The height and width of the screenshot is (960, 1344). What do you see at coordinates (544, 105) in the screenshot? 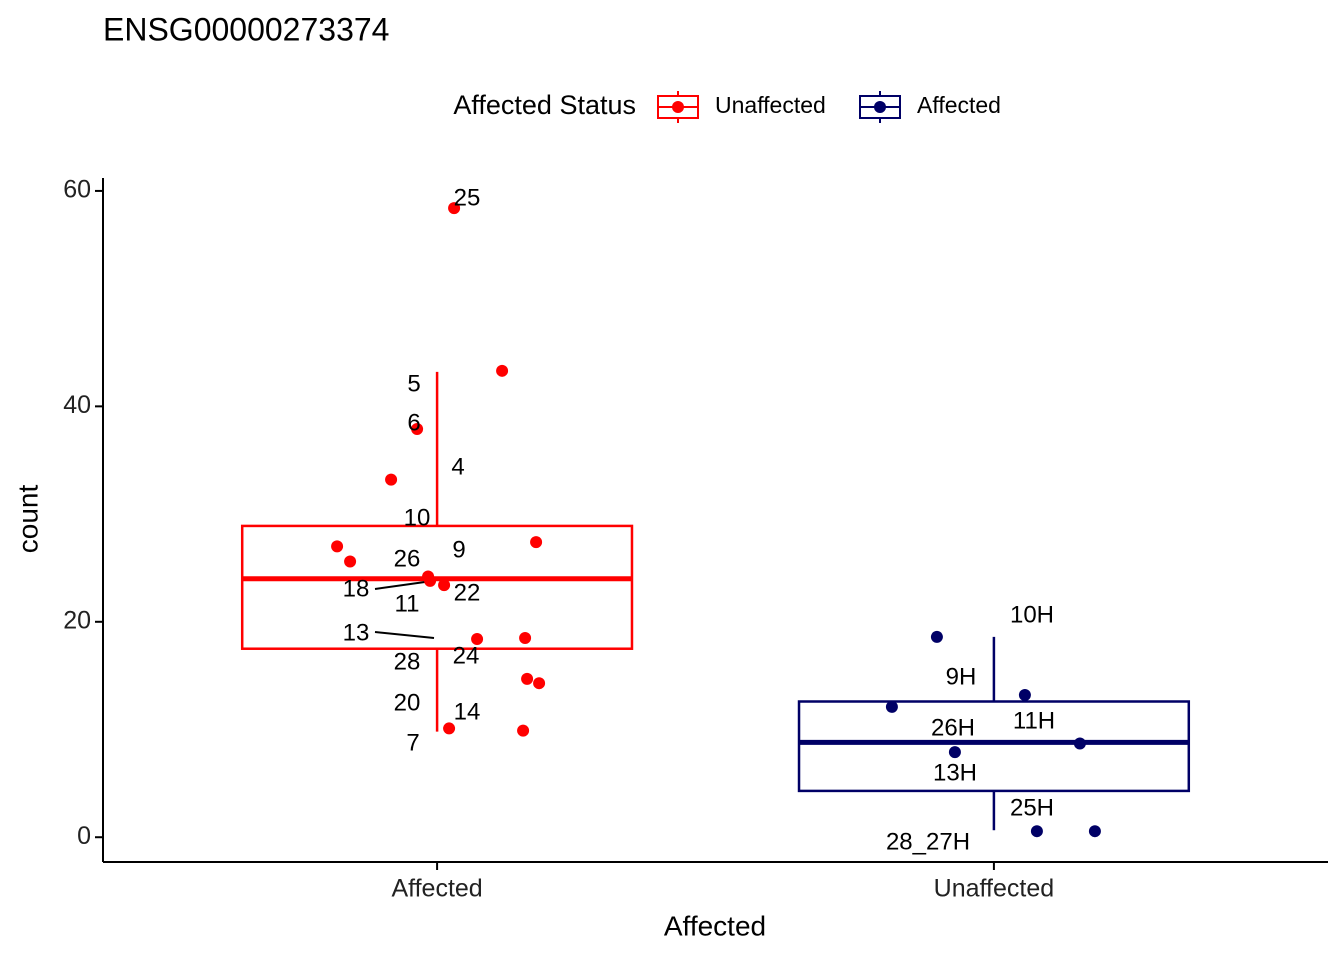
I see `legend-title: Affected Status` at bounding box center [544, 105].